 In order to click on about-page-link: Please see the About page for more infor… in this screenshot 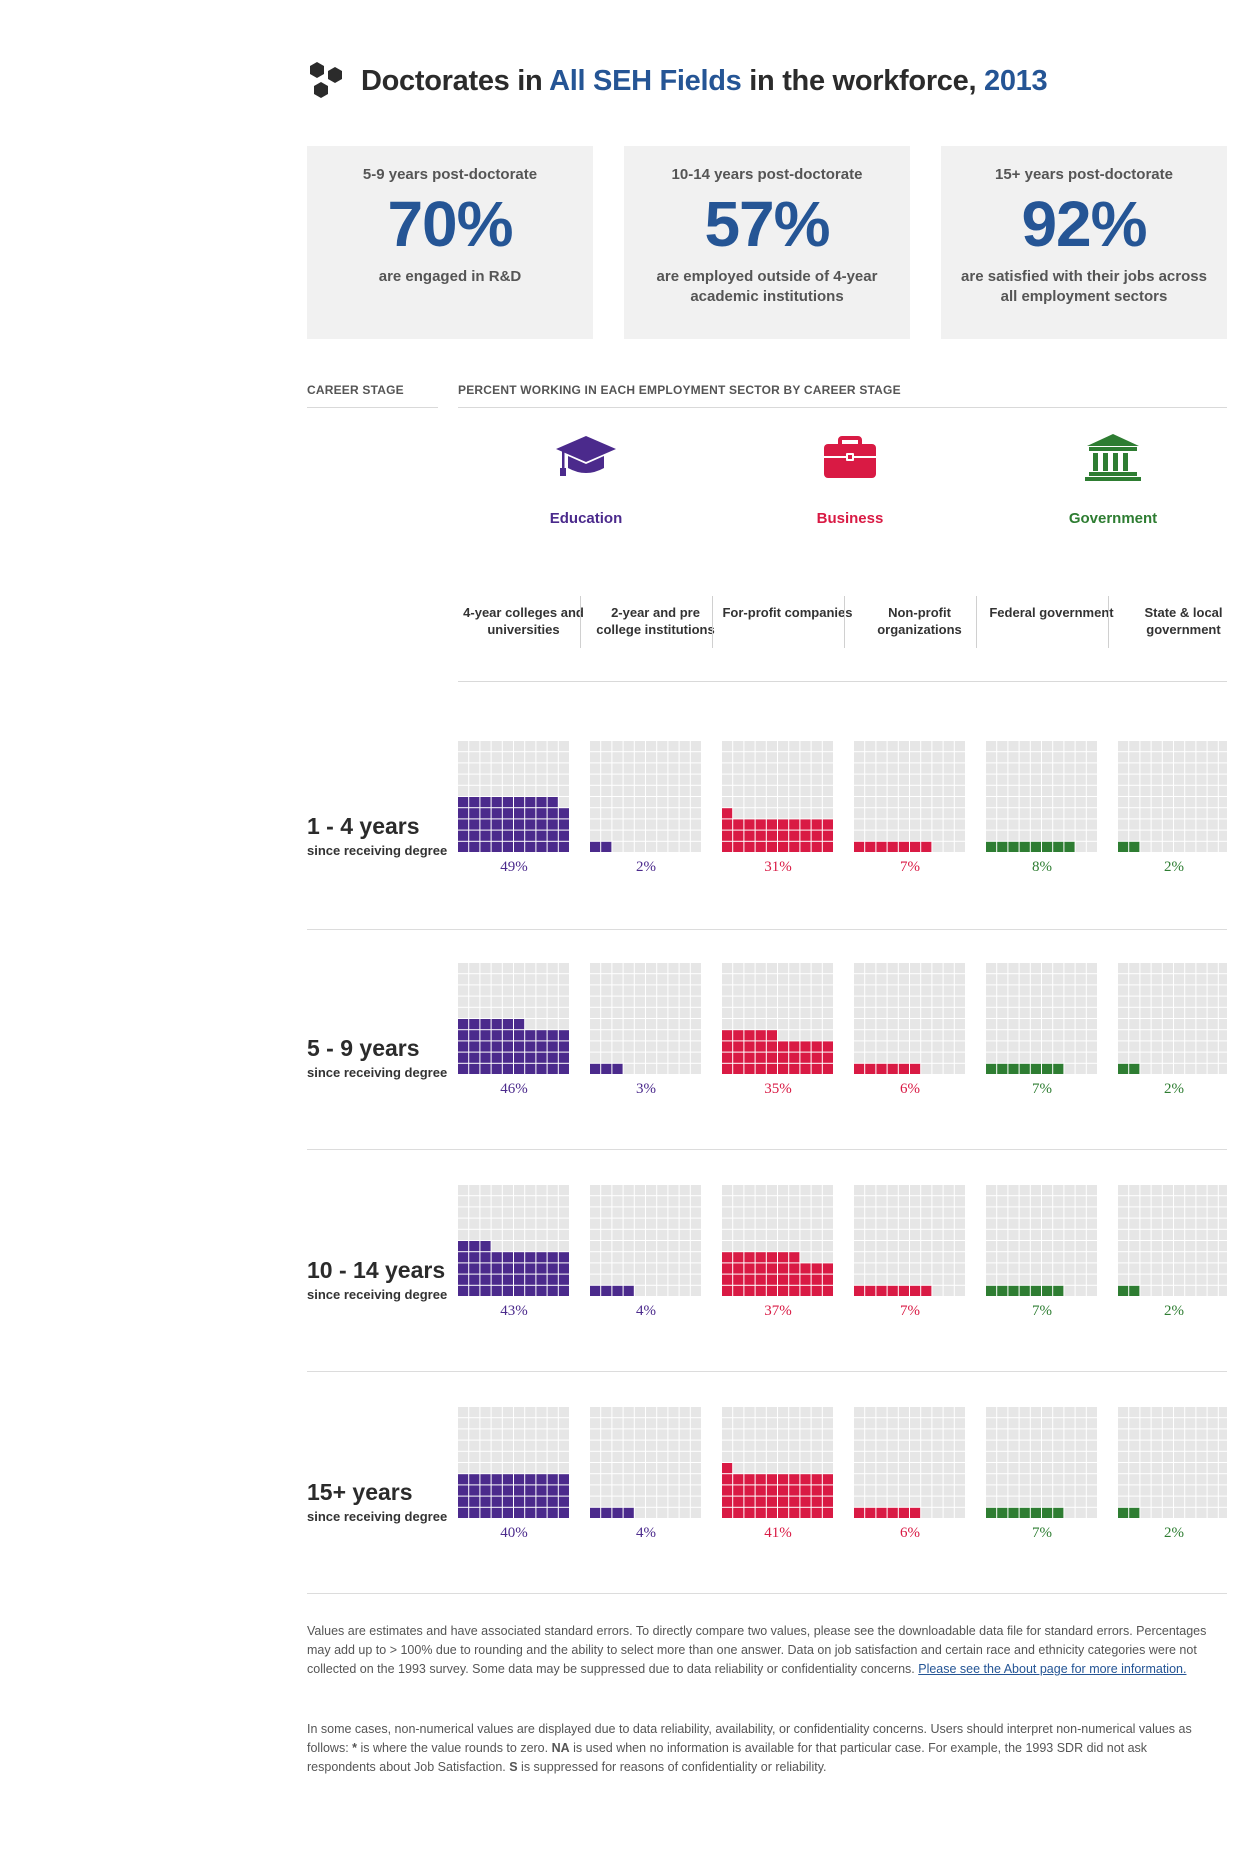, I will do `click(1052, 1669)`.